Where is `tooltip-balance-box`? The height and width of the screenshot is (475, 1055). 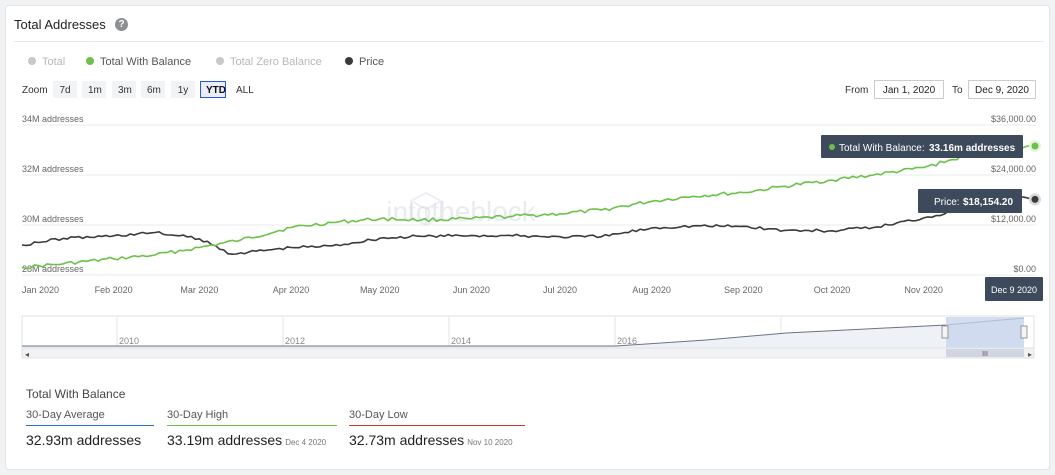 tooltip-balance-box is located at coordinates (922, 146).